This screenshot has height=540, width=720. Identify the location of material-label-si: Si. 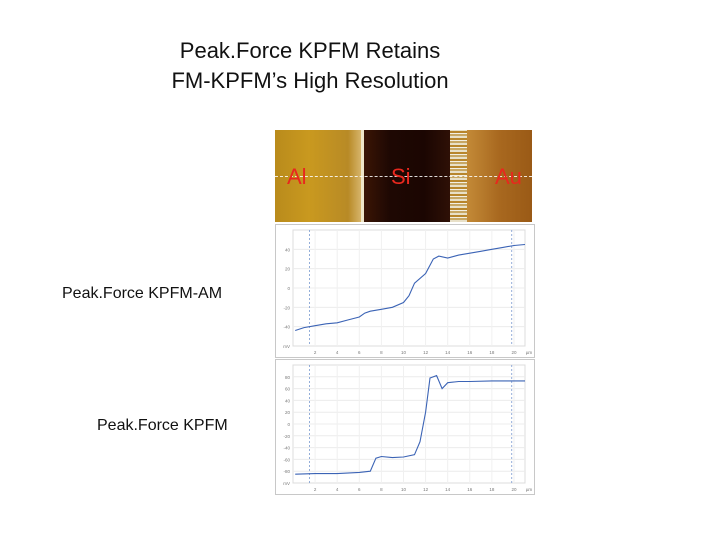
(401, 176).